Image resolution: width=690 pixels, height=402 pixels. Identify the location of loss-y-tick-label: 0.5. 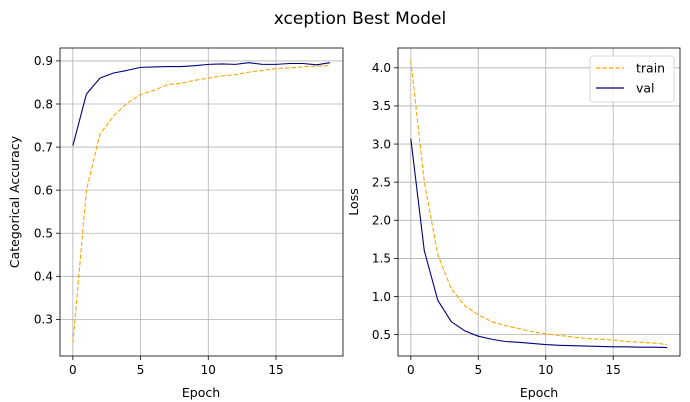
(381, 335).